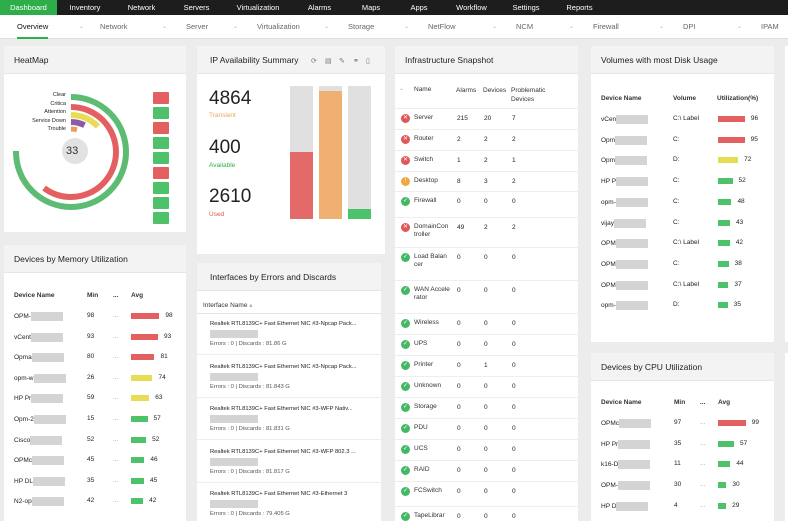 The image size is (788, 521). What do you see at coordinates (428, 385) in the screenshot?
I see `infra-row-name: Unknown` at bounding box center [428, 385].